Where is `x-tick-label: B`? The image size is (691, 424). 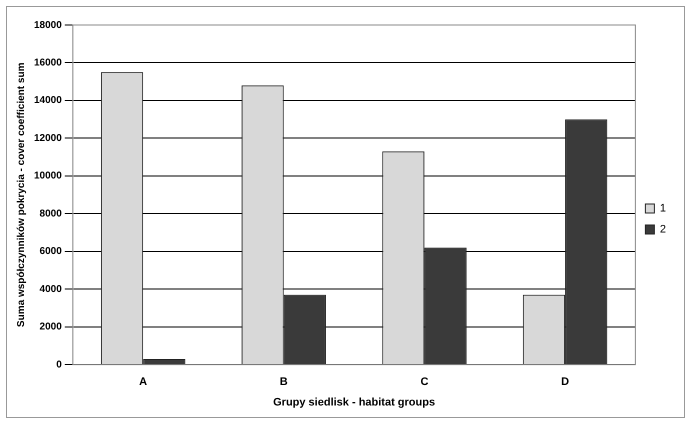
x-tick-label: B is located at coordinates (284, 382).